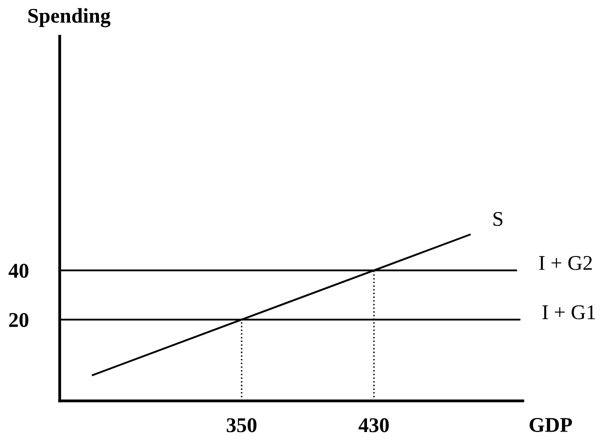 Image resolution: width=603 pixels, height=443 pixels. I want to click on series-label: S, so click(497, 219).